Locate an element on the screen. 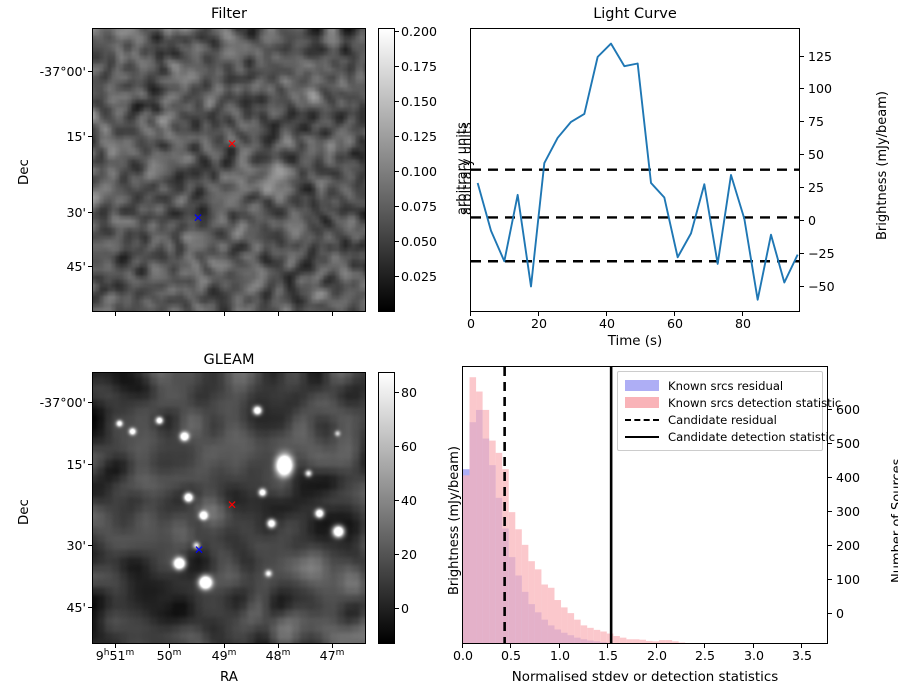  gleam-ytick-3: 45' is located at coordinates (76, 607).